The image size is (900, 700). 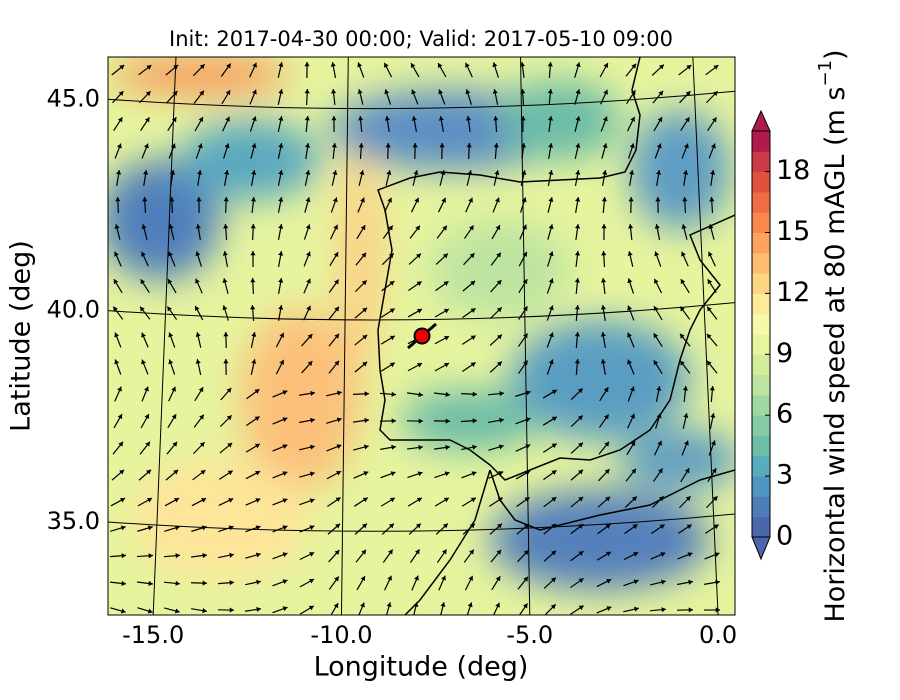 What do you see at coordinates (835, 355) in the screenshot?
I see `colorbar-label-text: Horizontal wind speed at 80 mAGL (m s` at bounding box center [835, 355].